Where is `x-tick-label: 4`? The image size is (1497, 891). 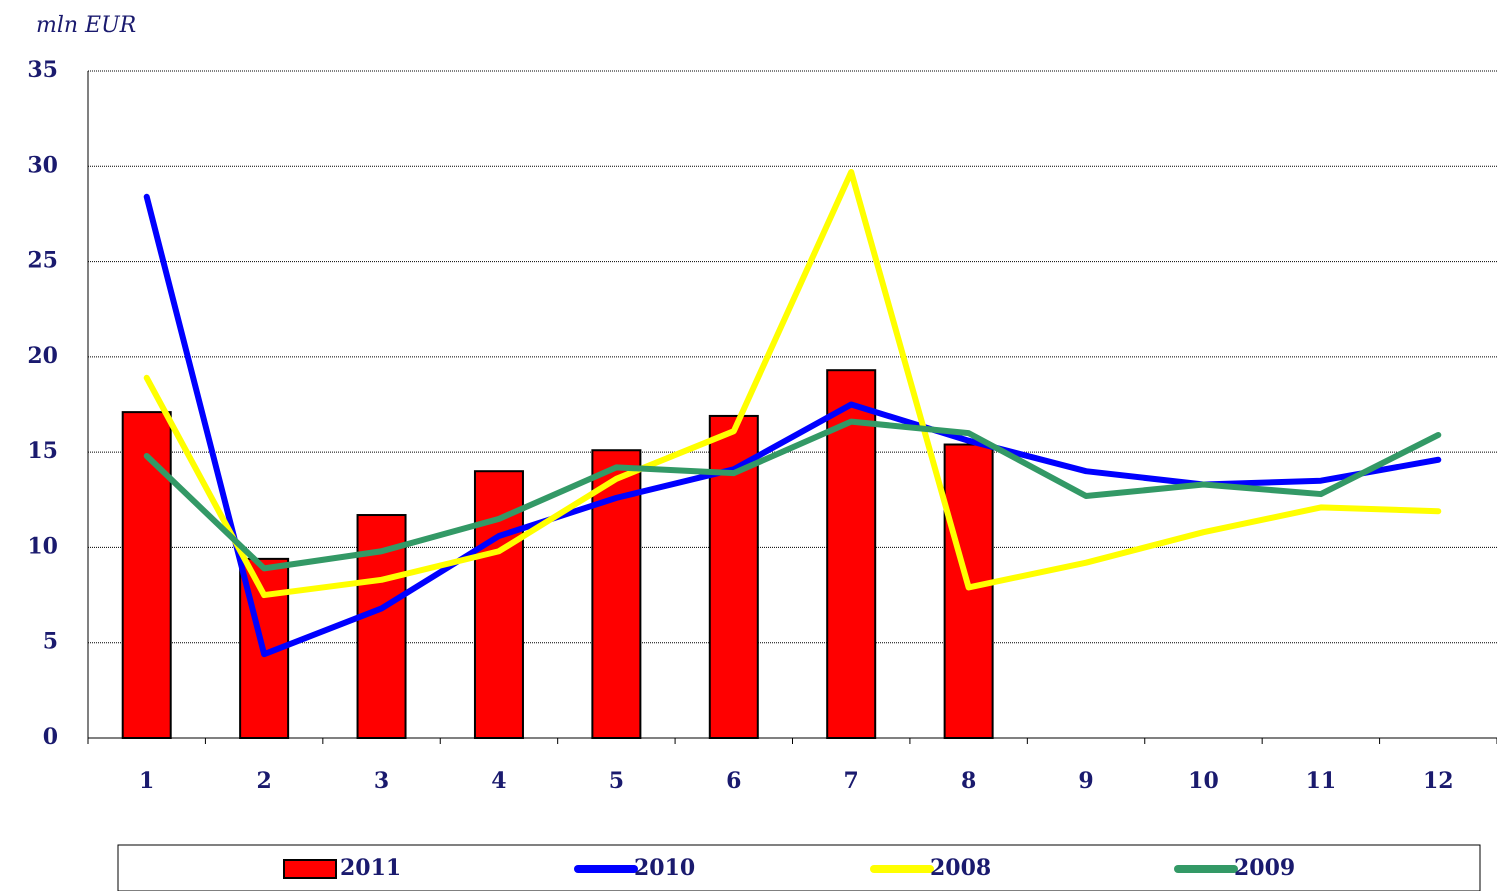 x-tick-label: 4 is located at coordinates (498, 781).